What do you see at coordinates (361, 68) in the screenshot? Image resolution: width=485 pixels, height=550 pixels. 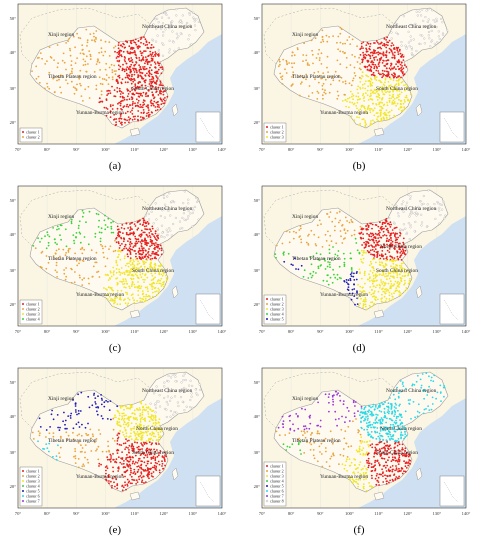 I see `china-outline` at bounding box center [361, 68].